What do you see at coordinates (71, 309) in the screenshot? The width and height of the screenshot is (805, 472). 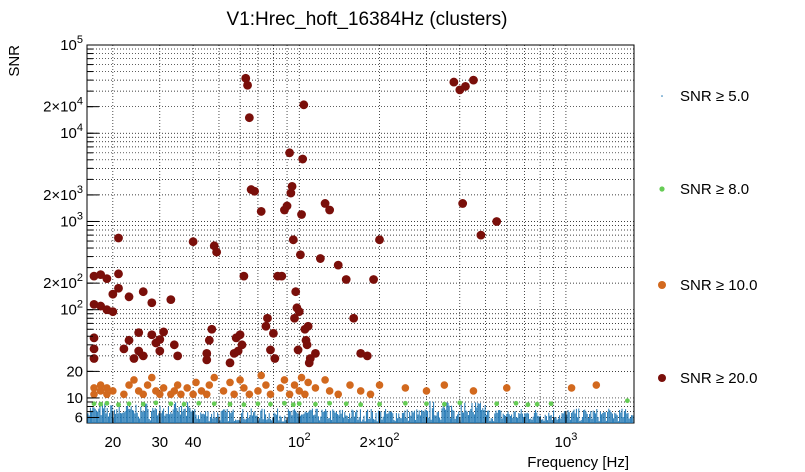 I see `y-tick-label: 10²` at bounding box center [71, 309].